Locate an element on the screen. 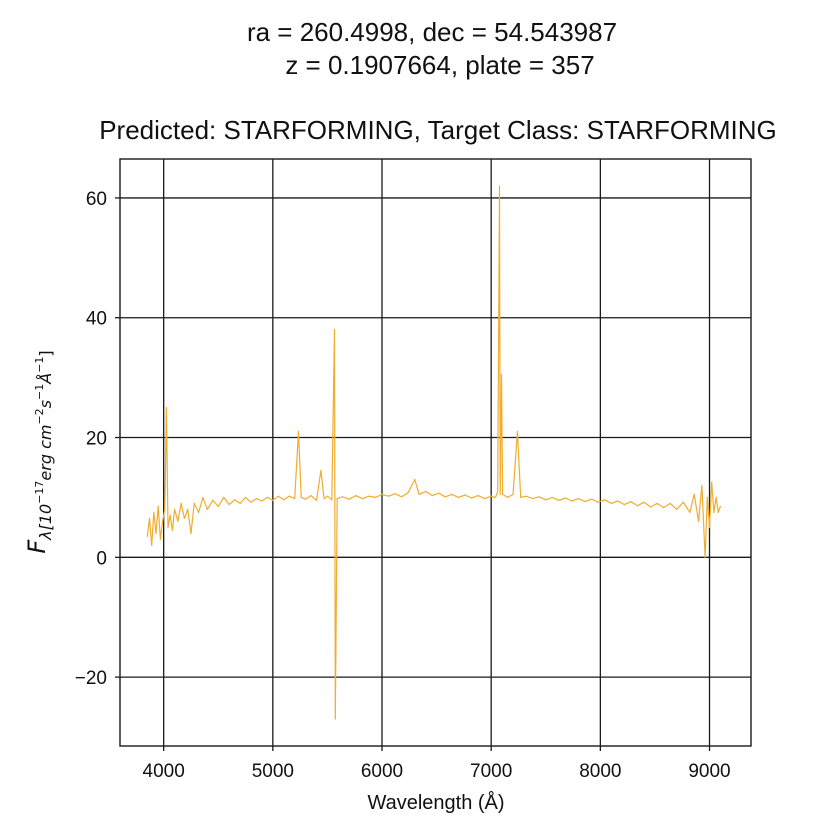 The height and width of the screenshot is (840, 840). y-tick-label: 40 is located at coordinates (96, 319).